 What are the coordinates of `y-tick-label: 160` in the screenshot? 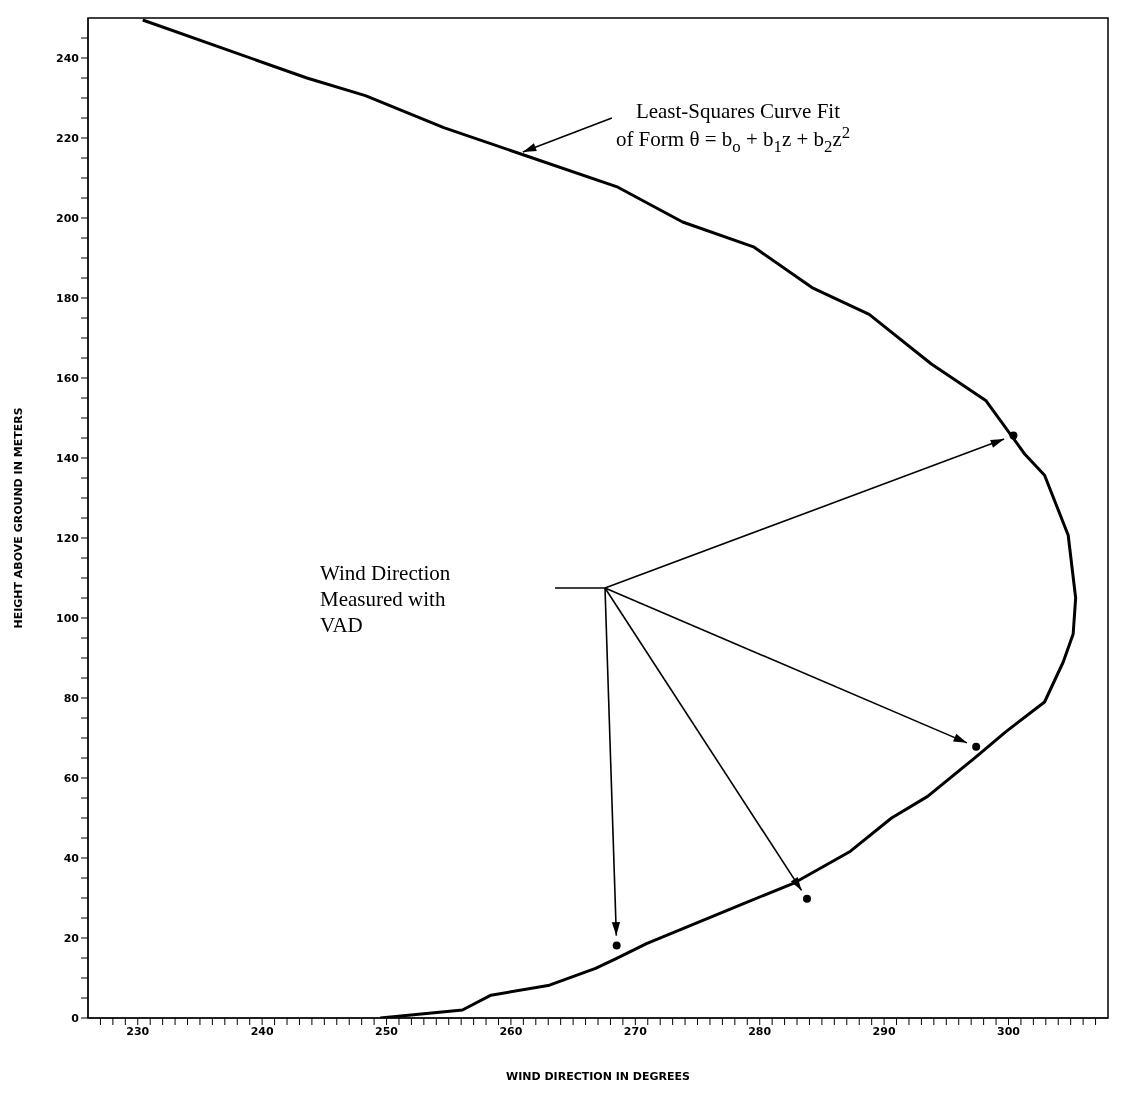 It's located at (68, 378).